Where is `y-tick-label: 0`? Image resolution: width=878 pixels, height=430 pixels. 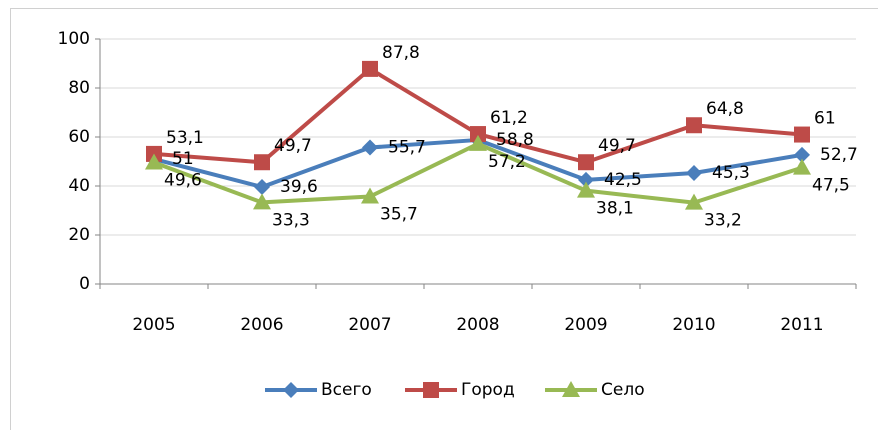 y-tick-label: 0 is located at coordinates (84, 284).